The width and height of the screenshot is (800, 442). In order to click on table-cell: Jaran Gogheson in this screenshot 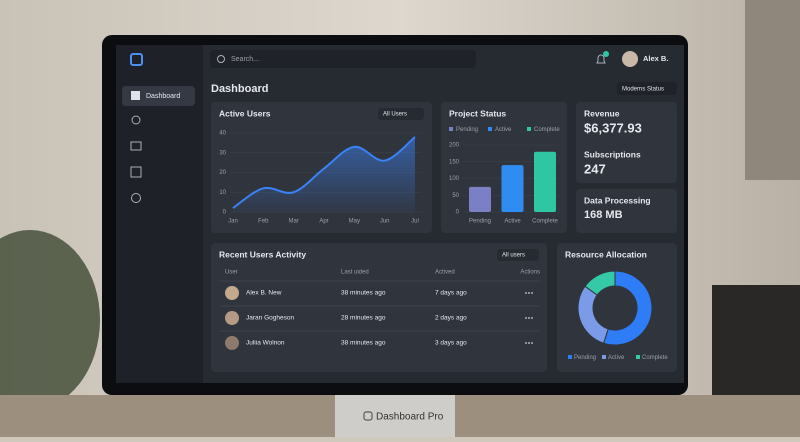, I will do `click(270, 318)`.